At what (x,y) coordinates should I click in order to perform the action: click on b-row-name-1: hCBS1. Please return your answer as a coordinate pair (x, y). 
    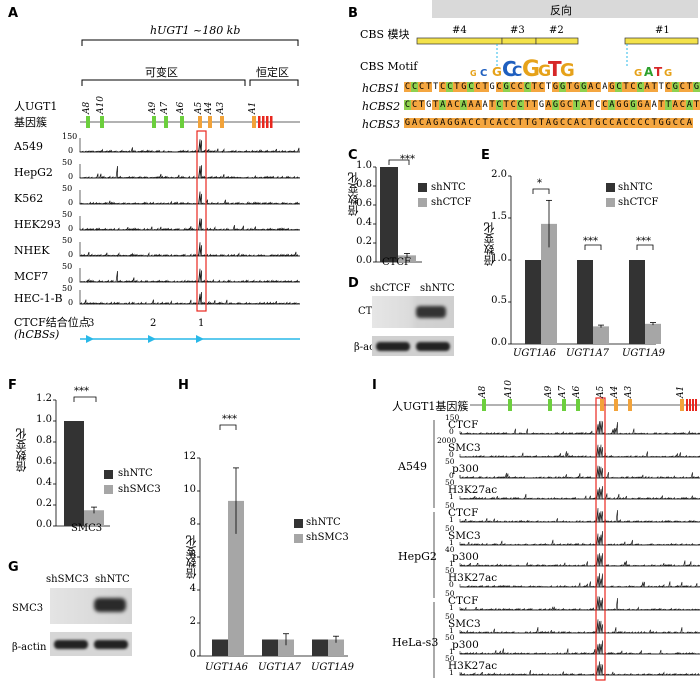
    Looking at the image, I should click on (381, 88).